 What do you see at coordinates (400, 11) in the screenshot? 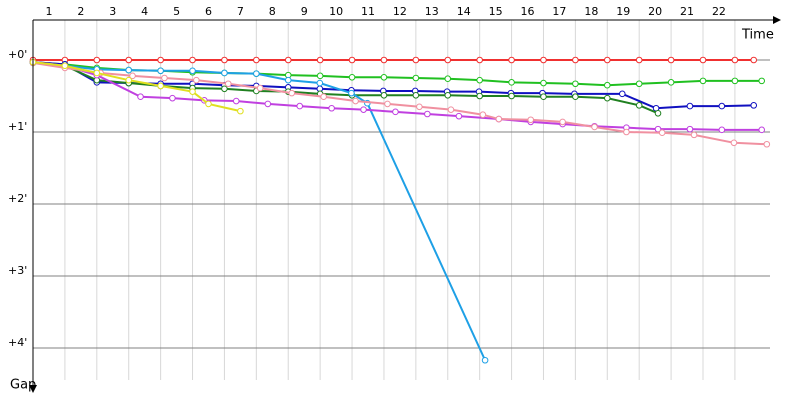
I see `x-tick-label: 12` at bounding box center [400, 11].